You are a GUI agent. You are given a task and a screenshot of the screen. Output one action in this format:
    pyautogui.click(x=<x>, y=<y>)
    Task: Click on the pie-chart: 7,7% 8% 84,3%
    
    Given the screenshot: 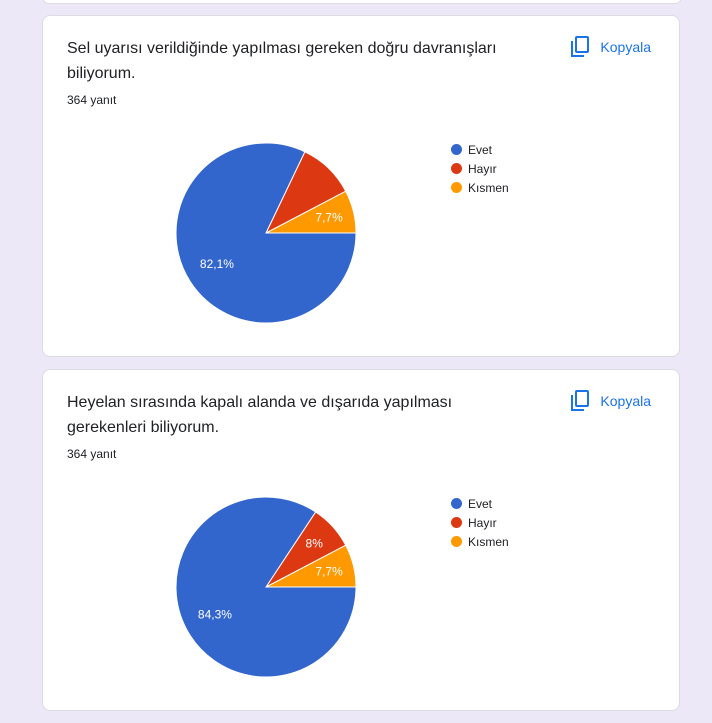 What is the action you would take?
    pyautogui.click(x=266, y=587)
    